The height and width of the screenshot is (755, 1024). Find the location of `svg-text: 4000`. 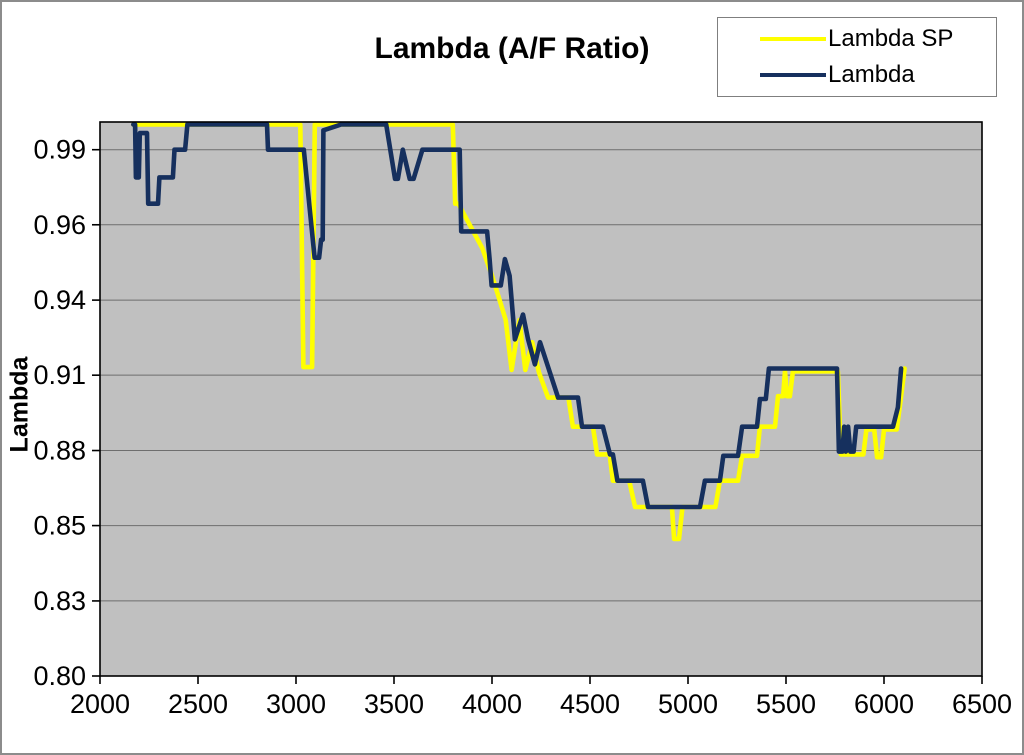

svg-text: 4000 is located at coordinates (492, 704).